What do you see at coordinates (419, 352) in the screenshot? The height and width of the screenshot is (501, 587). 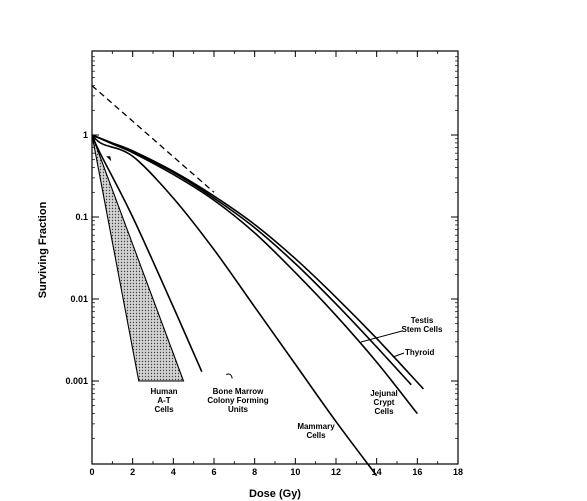 I see `label-thyroid: Thyroid` at bounding box center [419, 352].